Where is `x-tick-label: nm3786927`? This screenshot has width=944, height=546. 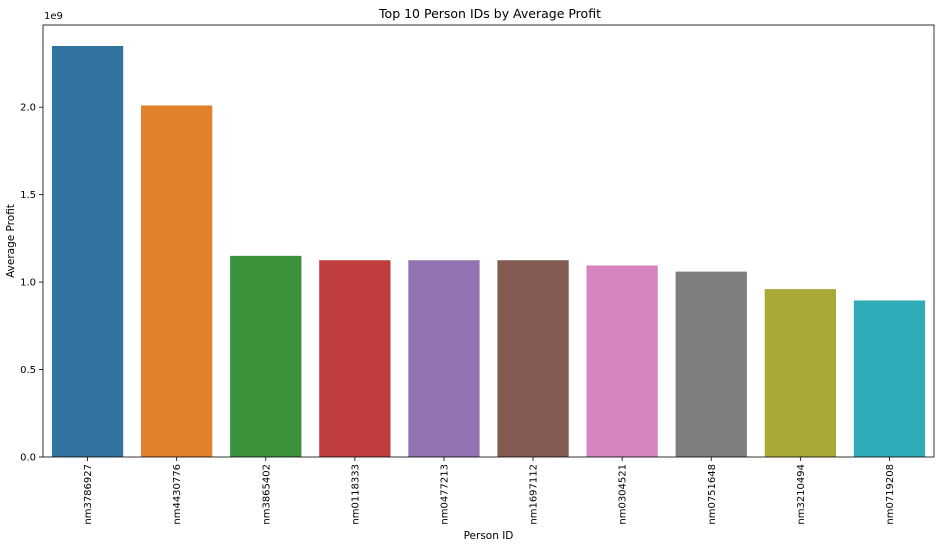 x-tick-label: nm3786927 is located at coordinates (88, 494).